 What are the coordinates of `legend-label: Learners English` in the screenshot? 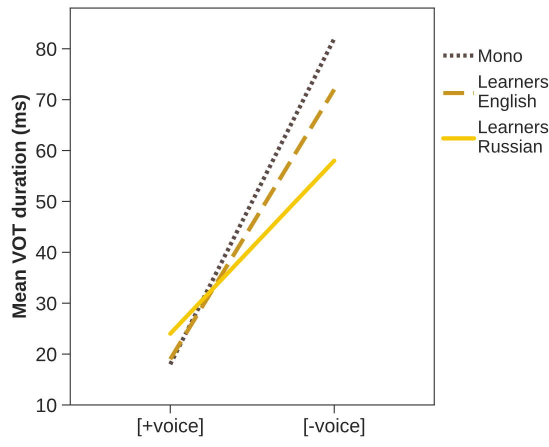 It's located at (513, 93).